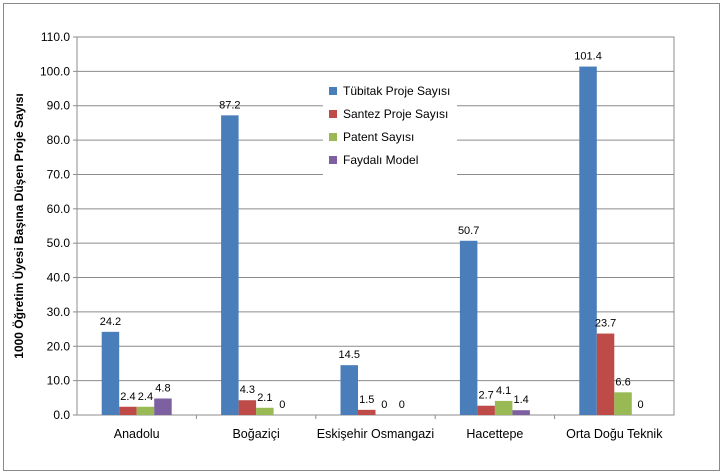 The height and width of the screenshot is (476, 725). I want to click on data-label: 4.3, so click(247, 390).